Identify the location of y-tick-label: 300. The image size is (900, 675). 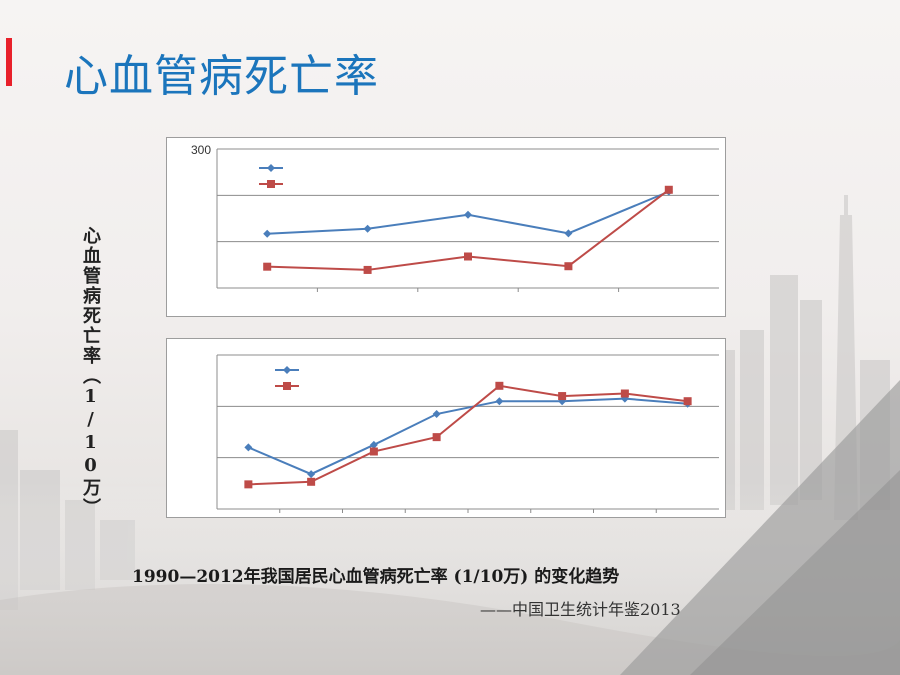
(201, 150).